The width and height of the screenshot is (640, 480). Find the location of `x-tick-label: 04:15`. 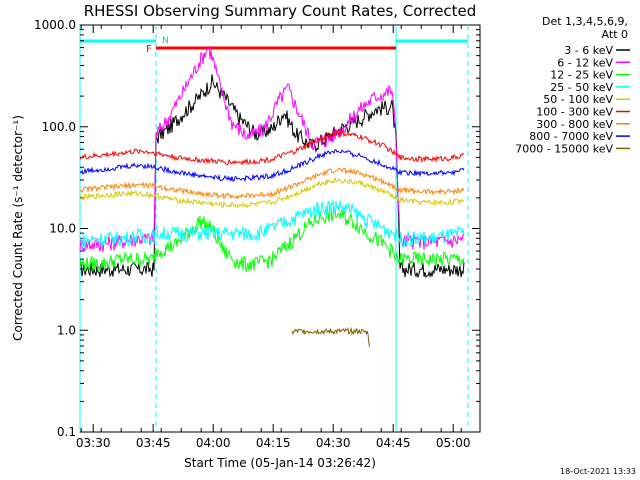

x-tick-label: 04:15 is located at coordinates (273, 443).